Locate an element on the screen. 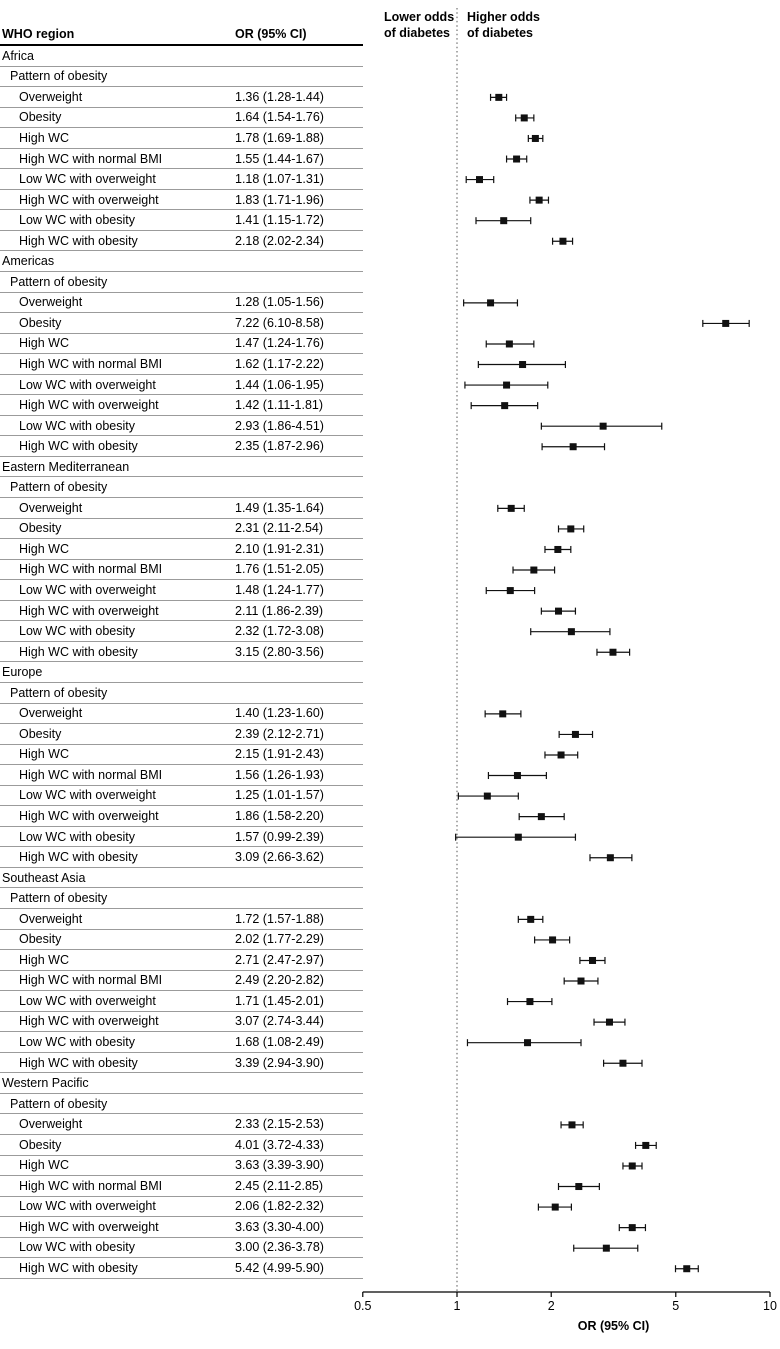  or-ci-value: 2.15 (1.91-2.43) is located at coordinates (279, 754).